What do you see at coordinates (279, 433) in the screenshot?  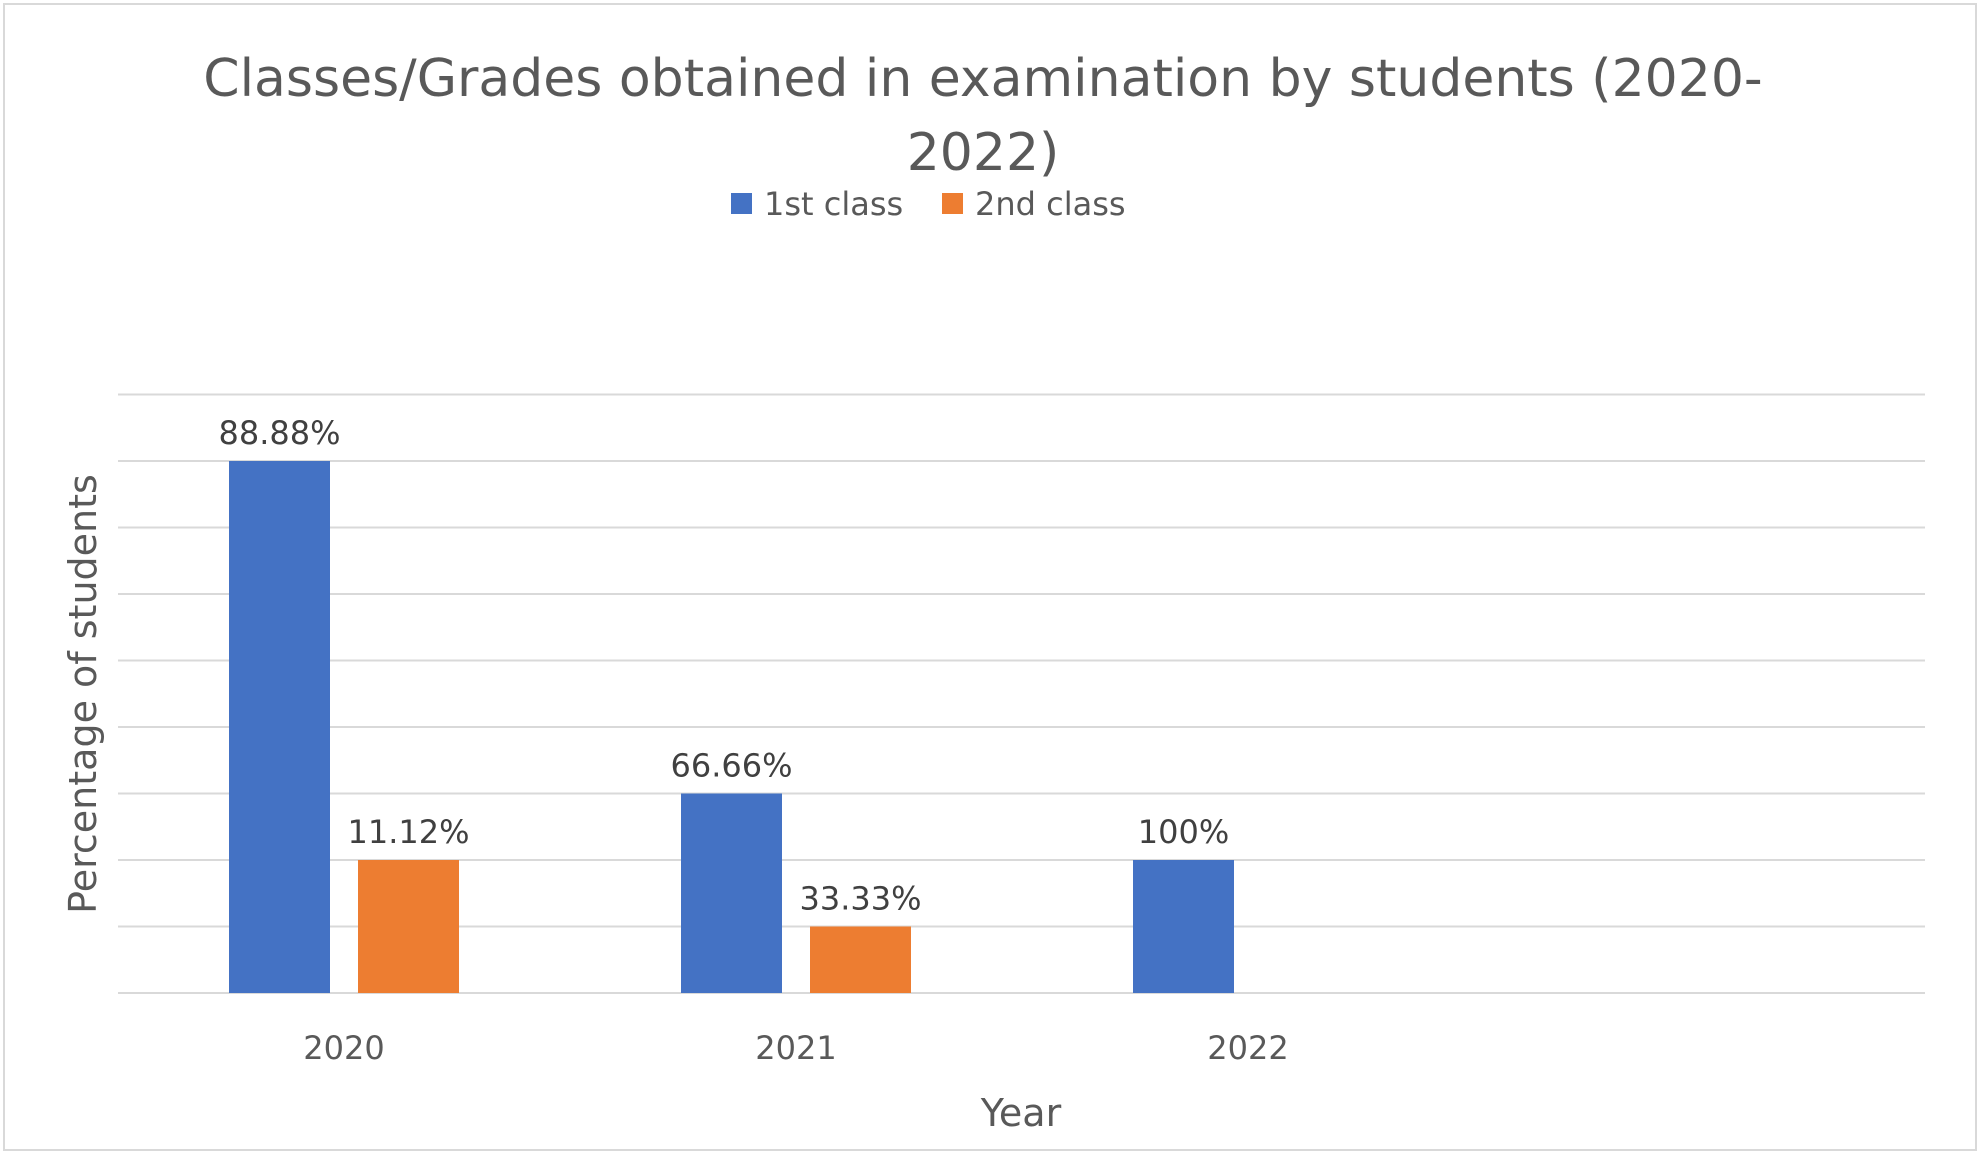 I see `data-label-2020-1st-class: 88.88%` at bounding box center [279, 433].